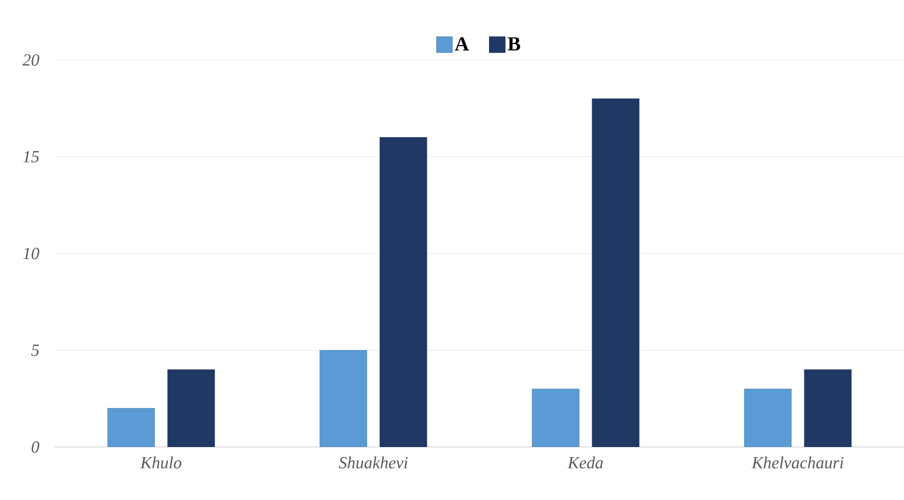 The height and width of the screenshot is (500, 904). I want to click on legend-label: A, so click(461, 43).